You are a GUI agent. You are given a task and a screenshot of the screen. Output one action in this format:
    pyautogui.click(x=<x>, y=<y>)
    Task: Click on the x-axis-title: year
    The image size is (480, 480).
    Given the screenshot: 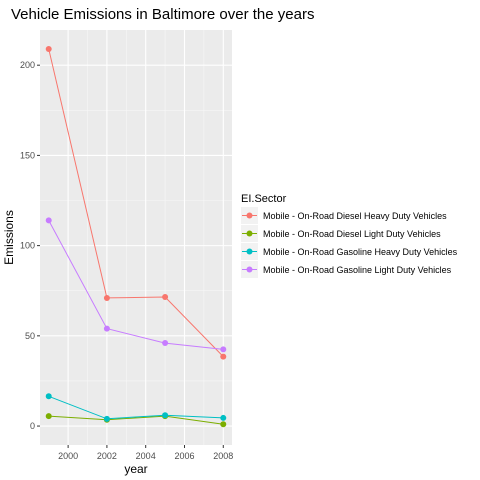 What is the action you would take?
    pyautogui.click(x=135, y=469)
    